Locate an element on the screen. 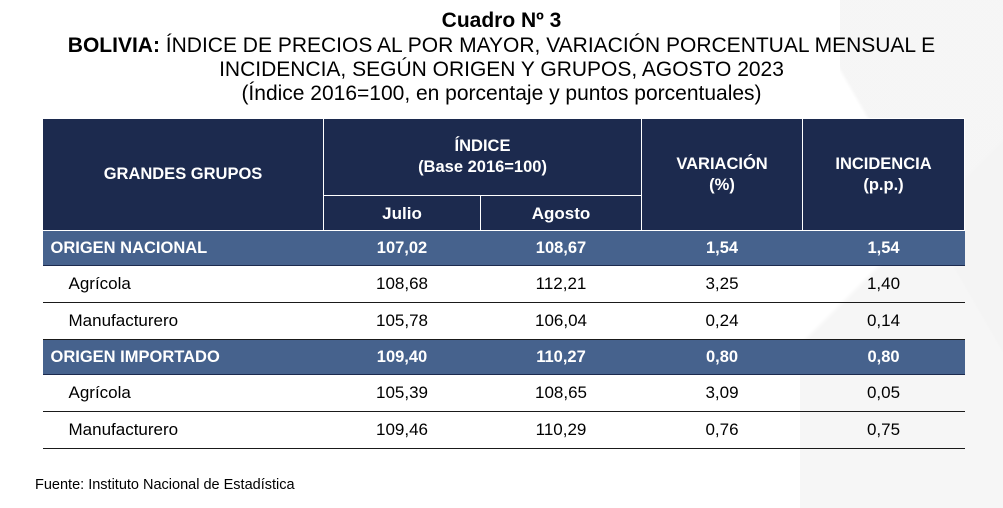 The width and height of the screenshot is (1003, 508). header-july: Julio is located at coordinates (402, 213).